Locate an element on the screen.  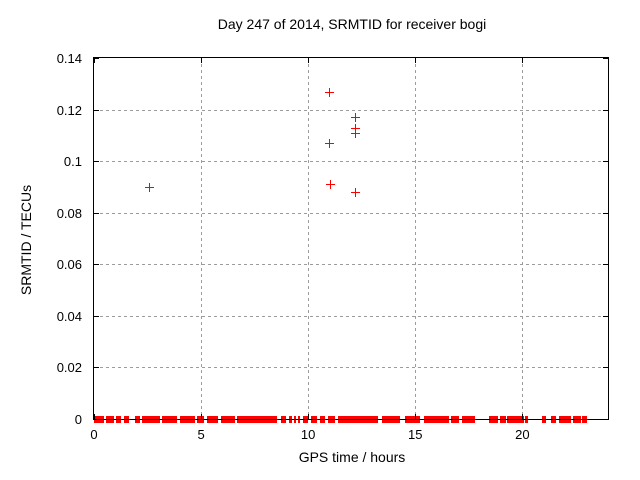
x-tick-label: 20 is located at coordinates (522, 434).